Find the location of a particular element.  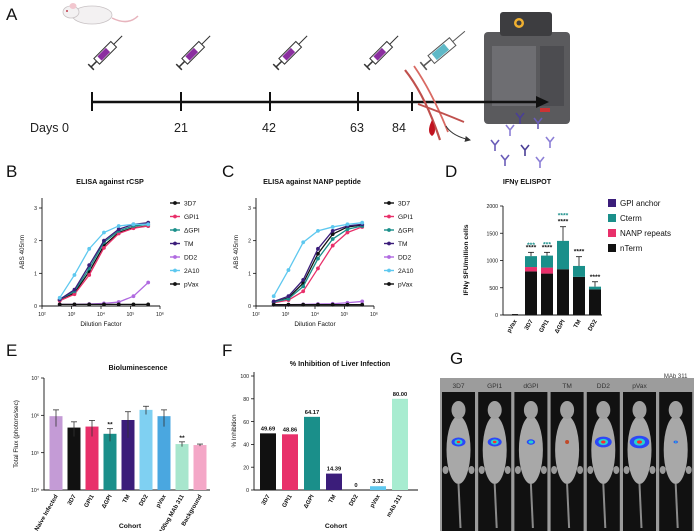

y-tick-label: 2 is located at coordinates (249, 242).